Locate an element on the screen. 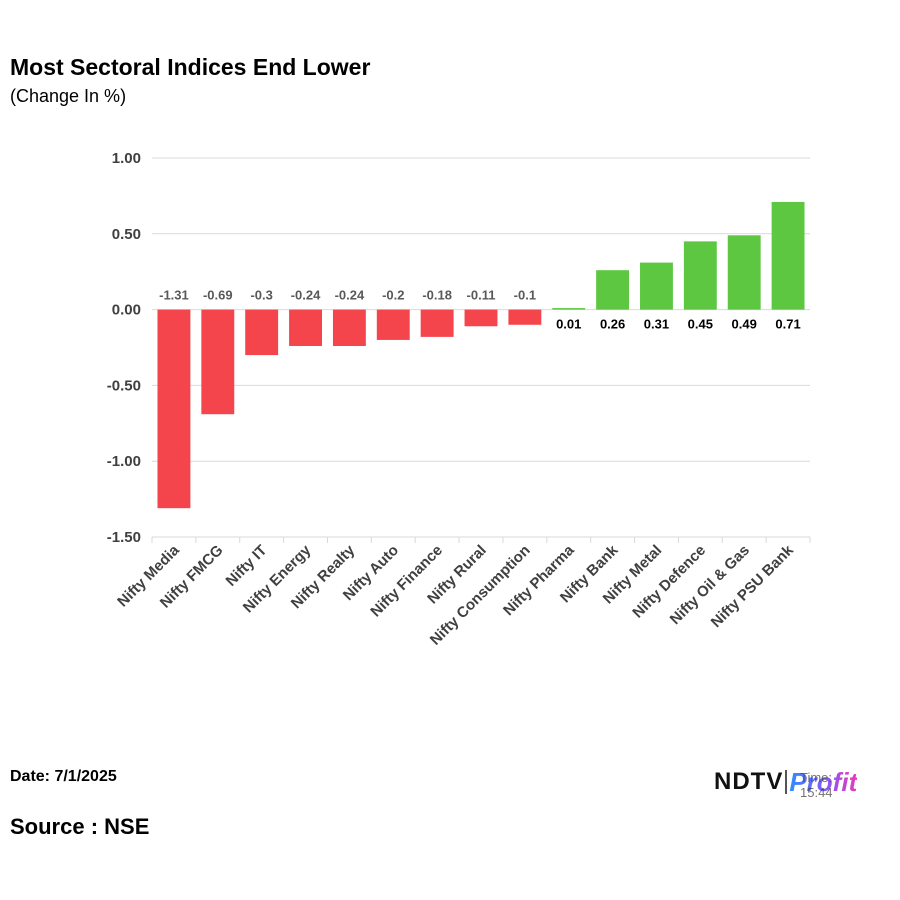 This screenshot has height=900, width=900. data-label: 0.01 is located at coordinates (568, 324).